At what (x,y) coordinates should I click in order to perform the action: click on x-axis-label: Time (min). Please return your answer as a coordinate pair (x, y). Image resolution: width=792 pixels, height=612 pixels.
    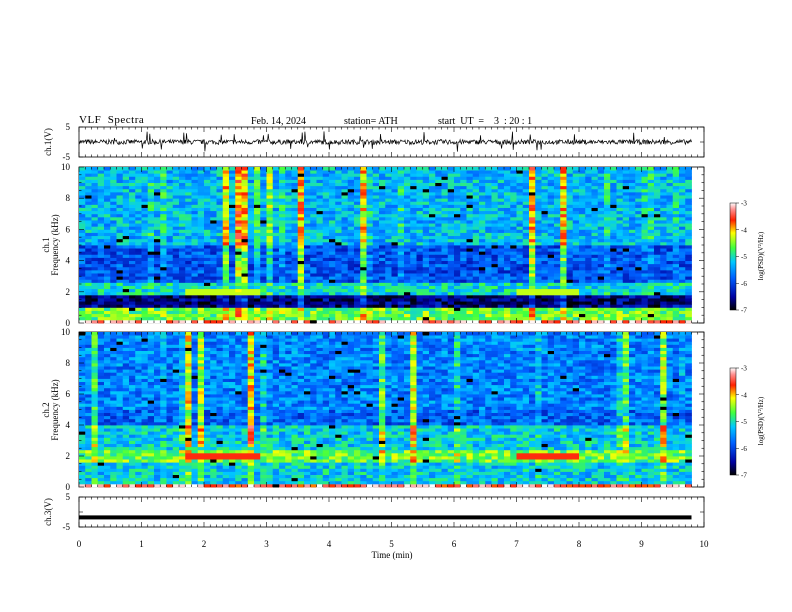
    Looking at the image, I should click on (392, 555).